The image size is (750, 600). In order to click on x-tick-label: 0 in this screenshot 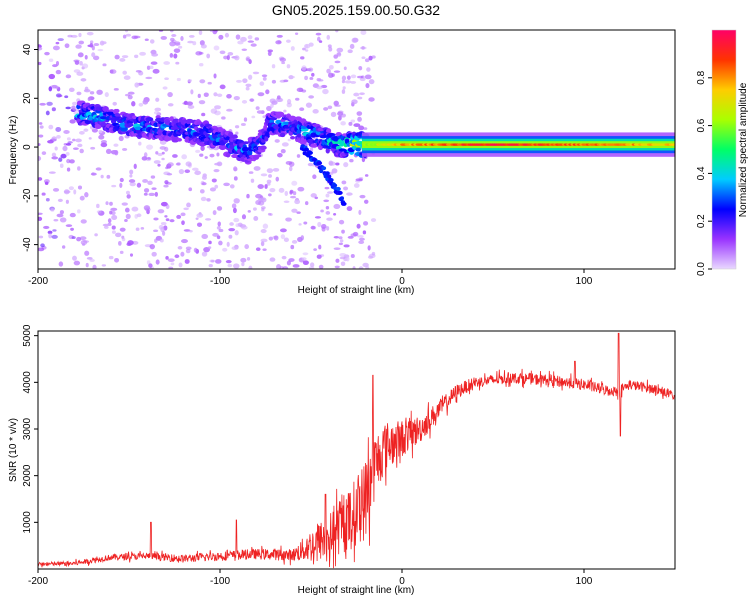, I will do `click(402, 581)`.